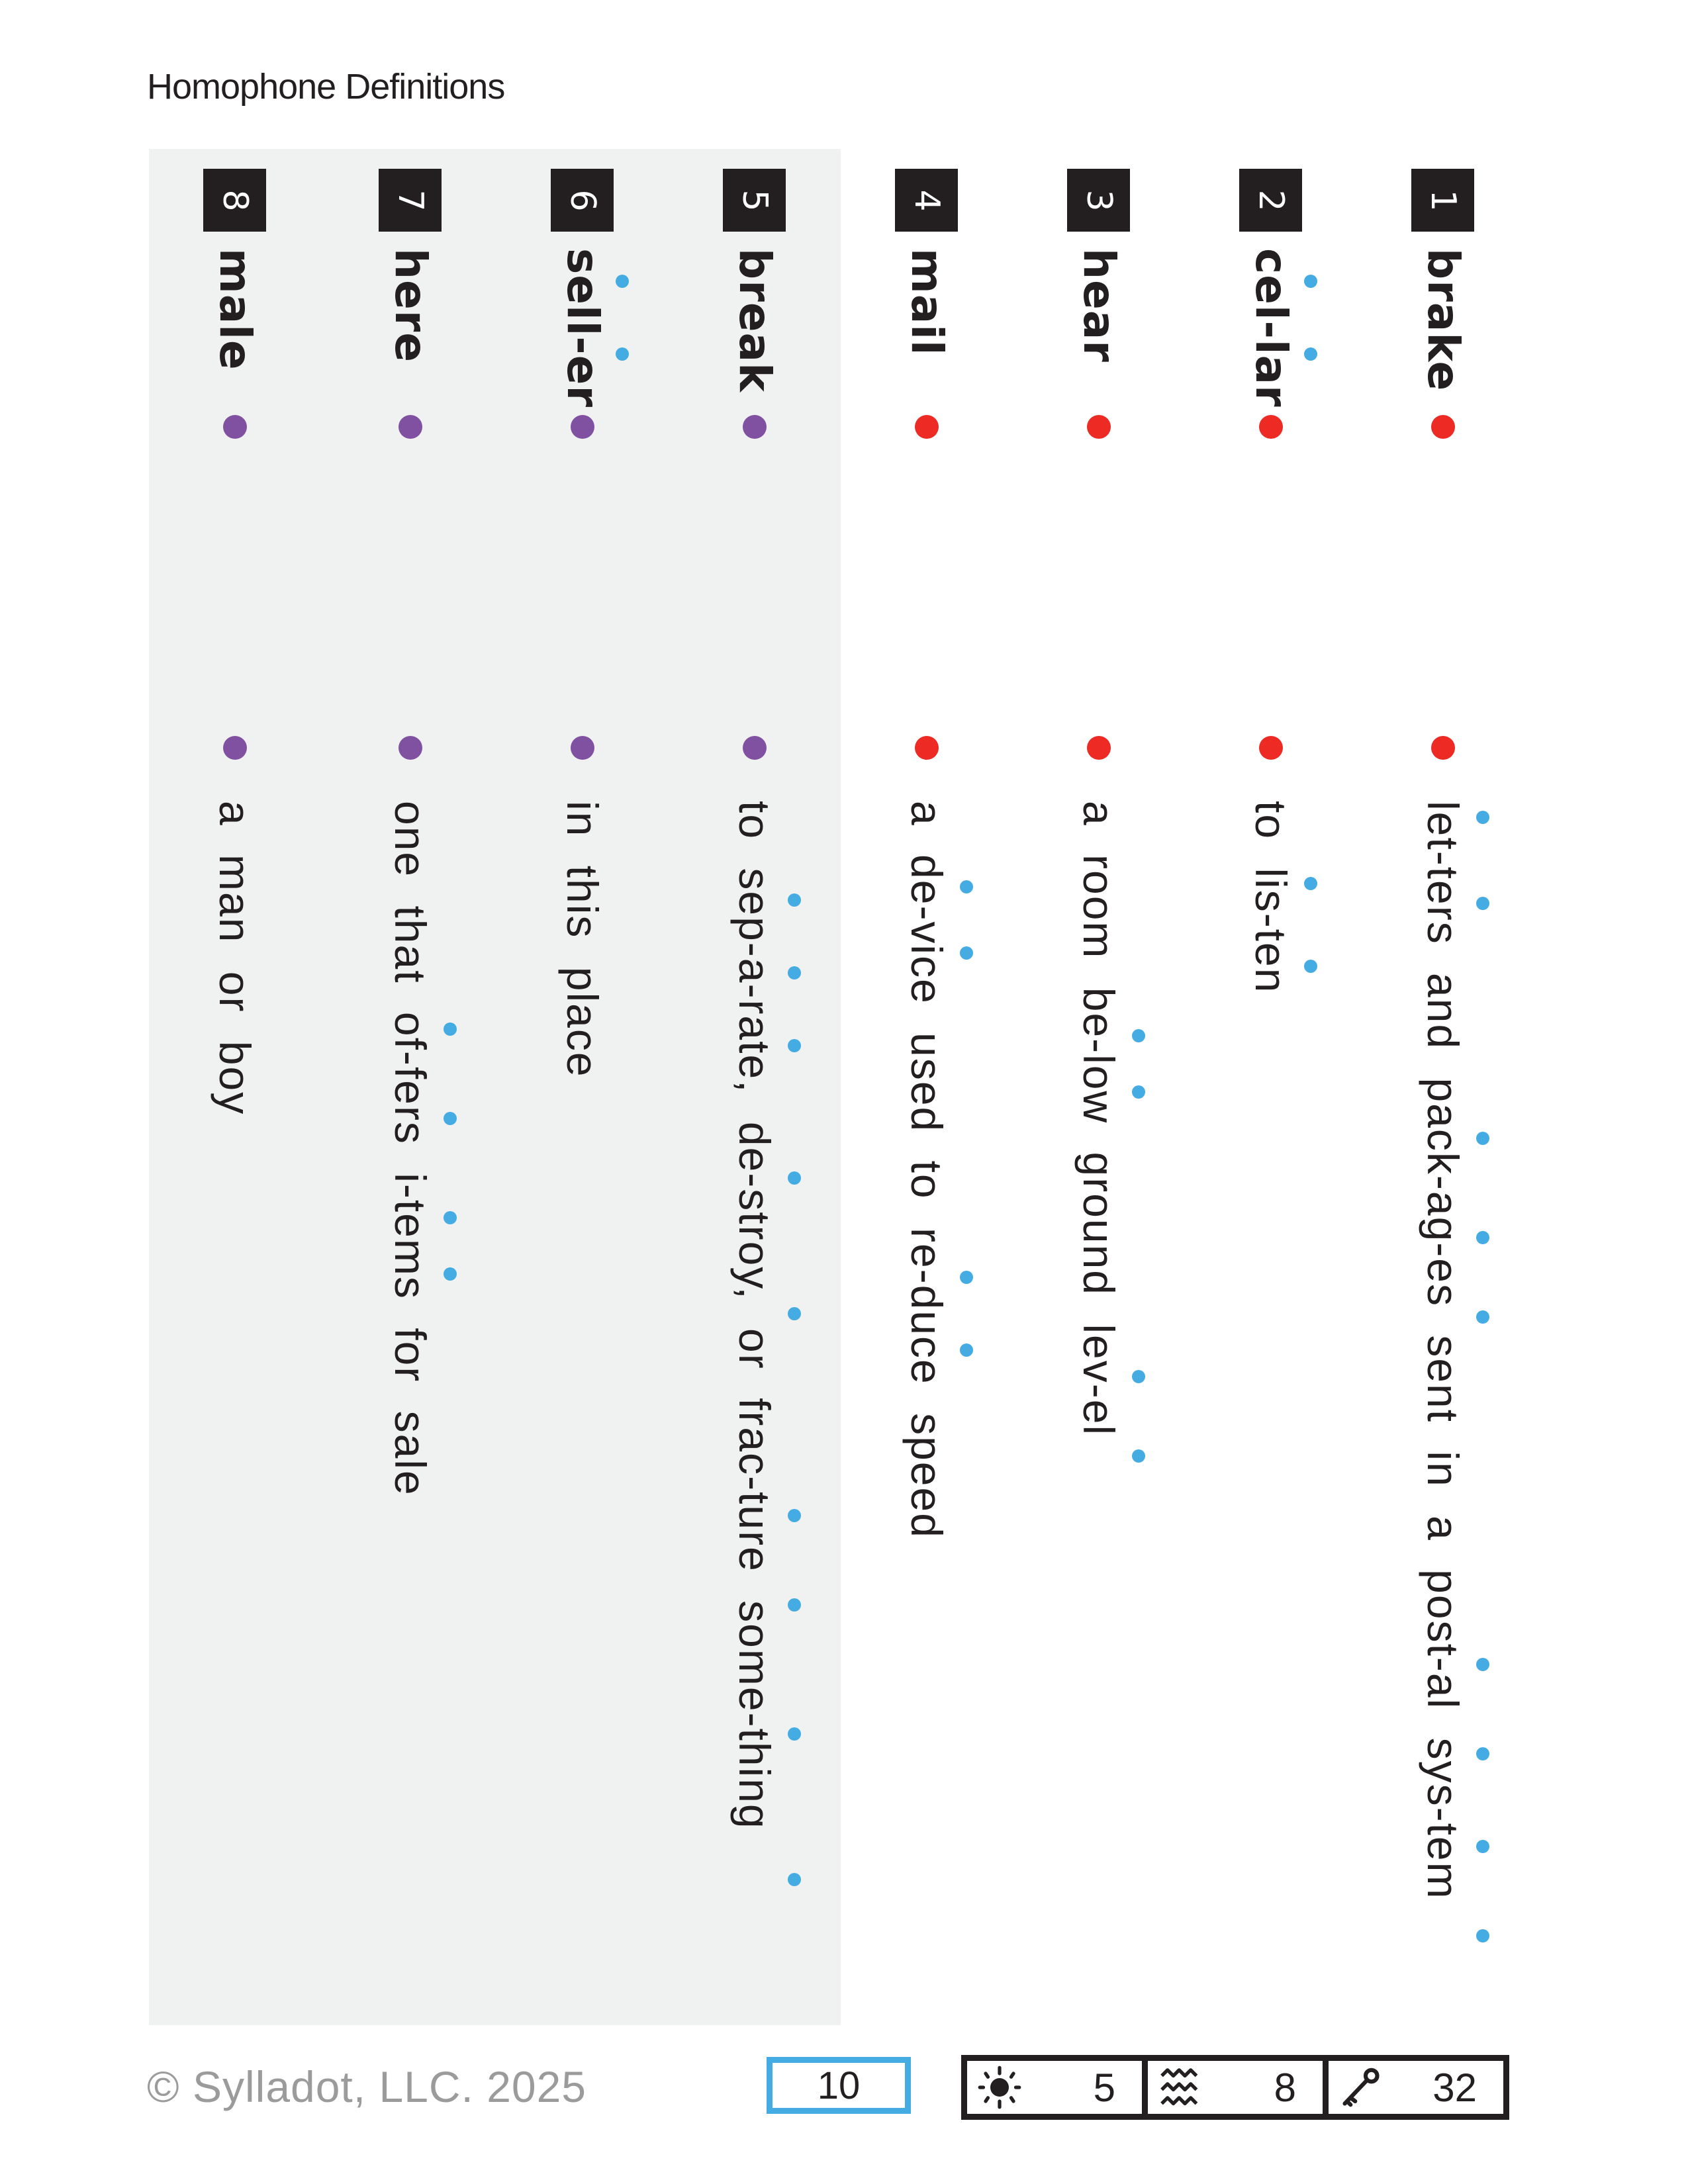 This screenshot has height=2184, width=1688. I want to click on definition-text: a man or boy, so click(235, 958).